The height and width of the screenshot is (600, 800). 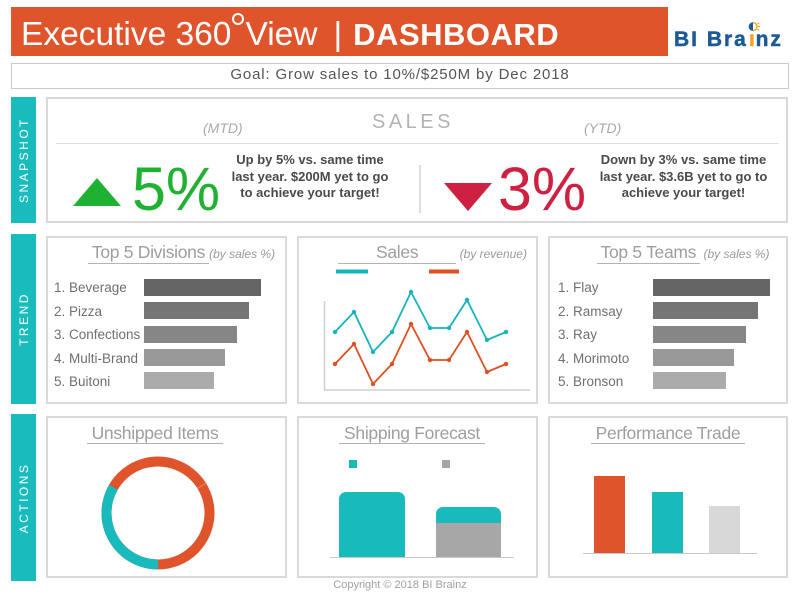 I want to click on svg-text: nz, so click(x=769, y=39).